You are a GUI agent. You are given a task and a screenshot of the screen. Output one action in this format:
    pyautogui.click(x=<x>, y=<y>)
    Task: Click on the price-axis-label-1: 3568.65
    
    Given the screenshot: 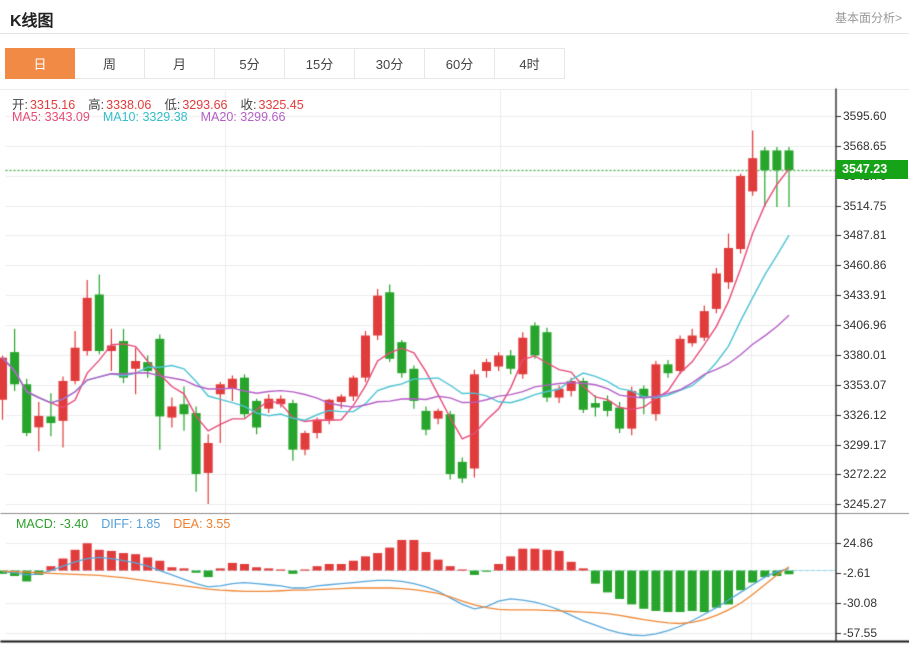 What is the action you would take?
    pyautogui.click(x=865, y=145)
    